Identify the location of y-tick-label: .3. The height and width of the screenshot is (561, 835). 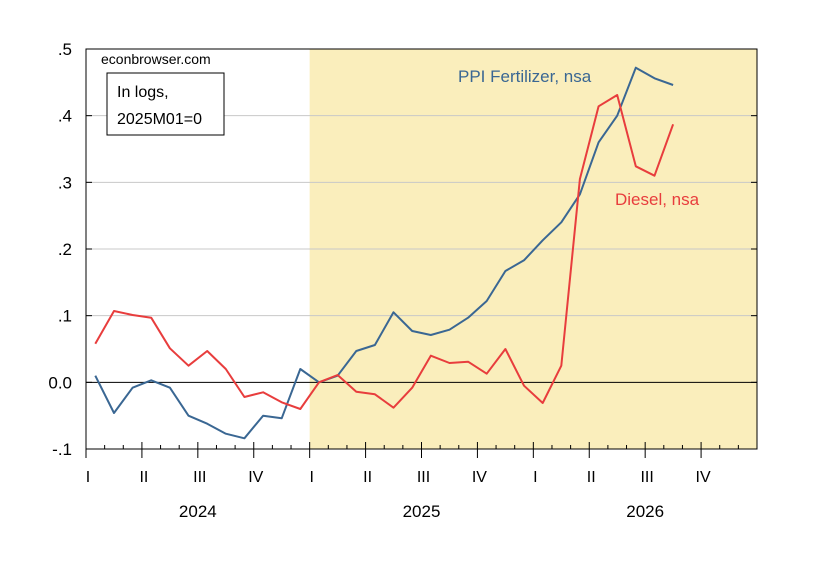
(65, 182).